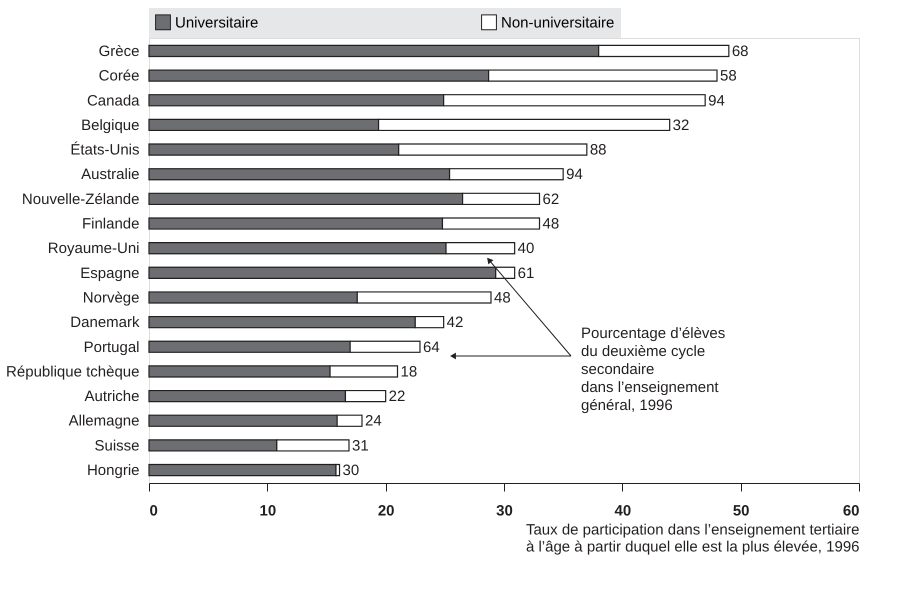 The width and height of the screenshot is (920, 599). Describe the element at coordinates (740, 51) in the screenshot. I see `annotation: 68` at that location.